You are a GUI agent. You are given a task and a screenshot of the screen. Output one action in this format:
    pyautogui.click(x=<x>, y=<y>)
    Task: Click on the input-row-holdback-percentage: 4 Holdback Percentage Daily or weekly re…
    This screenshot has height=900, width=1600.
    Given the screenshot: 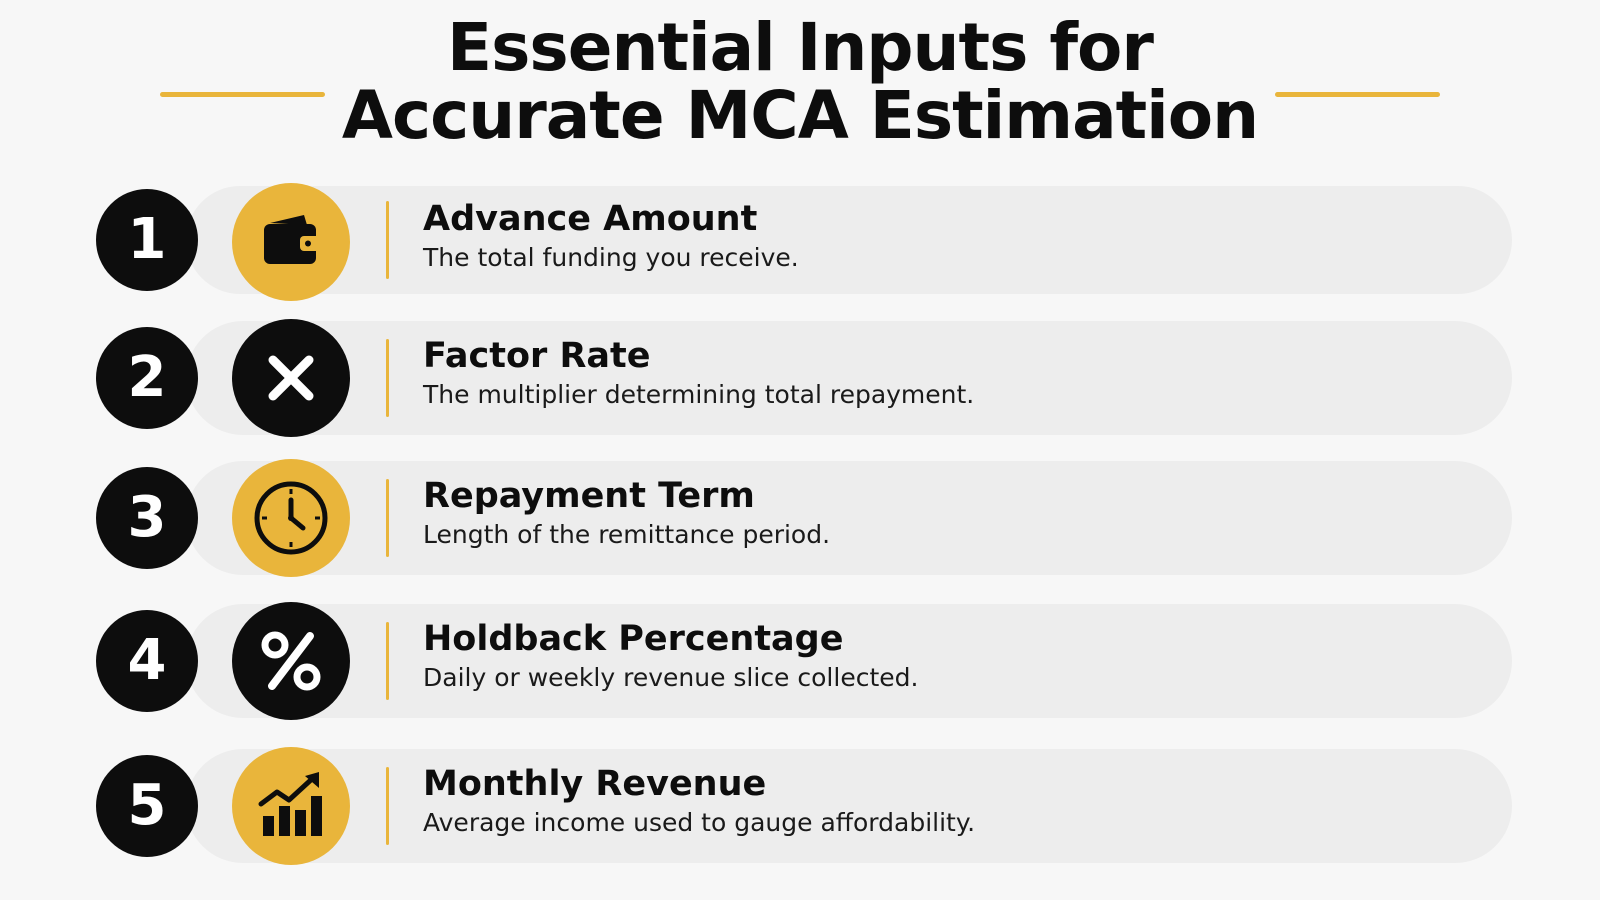 What is the action you would take?
    pyautogui.click(x=804, y=661)
    